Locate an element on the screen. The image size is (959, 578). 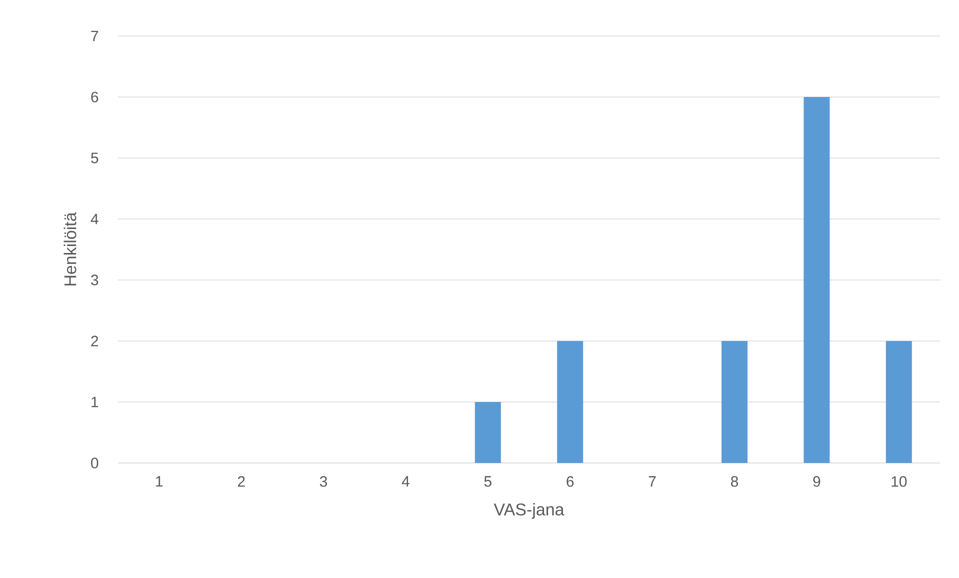
x-tick-label: 4 is located at coordinates (406, 481).